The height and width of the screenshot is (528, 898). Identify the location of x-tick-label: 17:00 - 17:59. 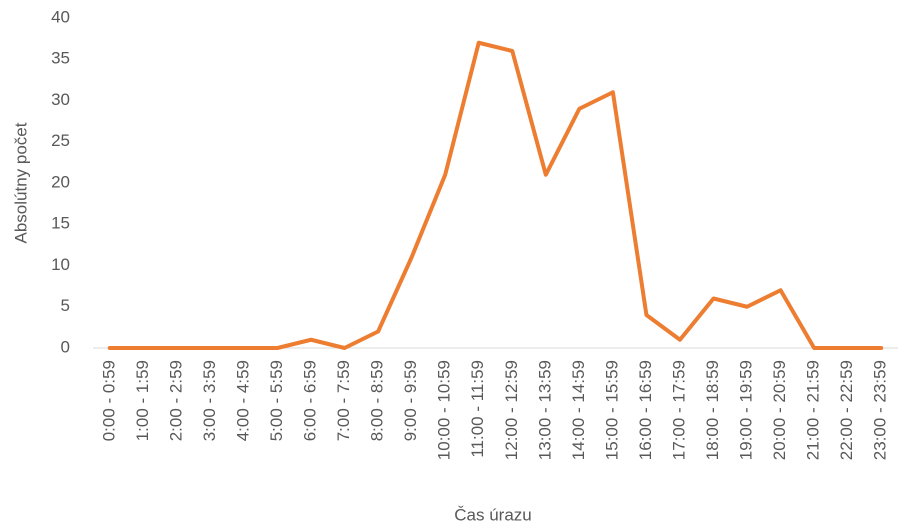
(678, 410).